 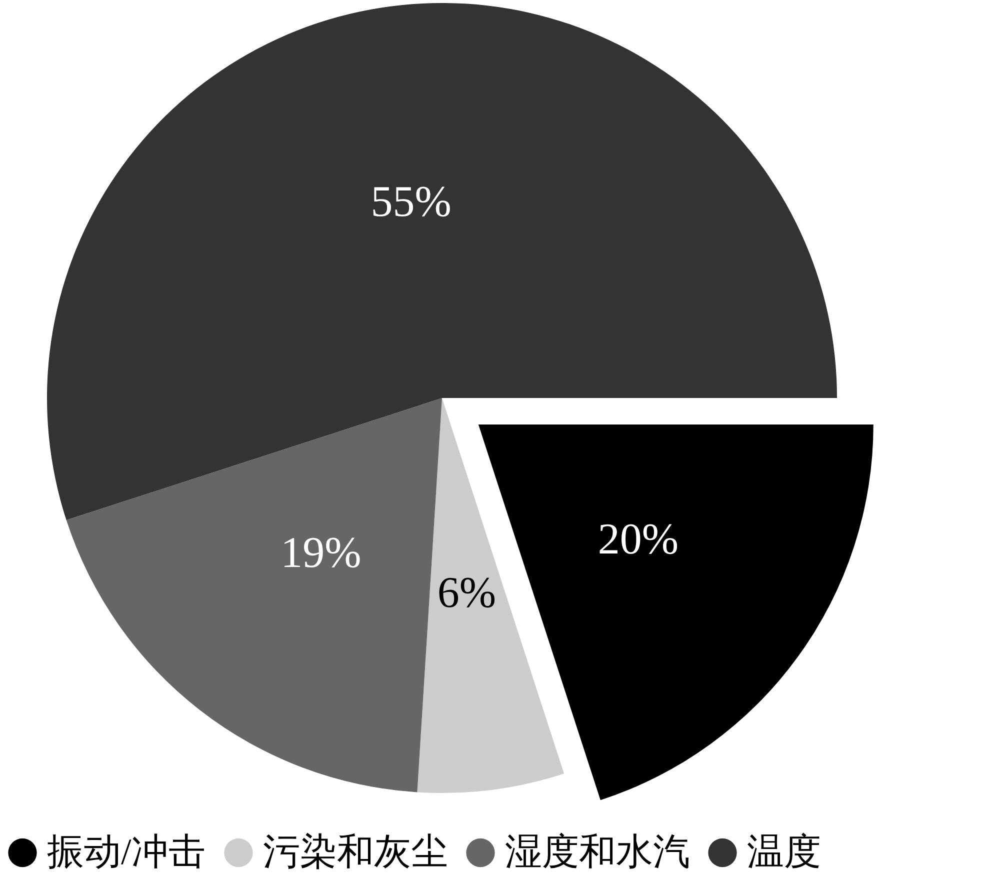 I want to click on legend-label: 湿度和水汽, so click(x=597, y=852).